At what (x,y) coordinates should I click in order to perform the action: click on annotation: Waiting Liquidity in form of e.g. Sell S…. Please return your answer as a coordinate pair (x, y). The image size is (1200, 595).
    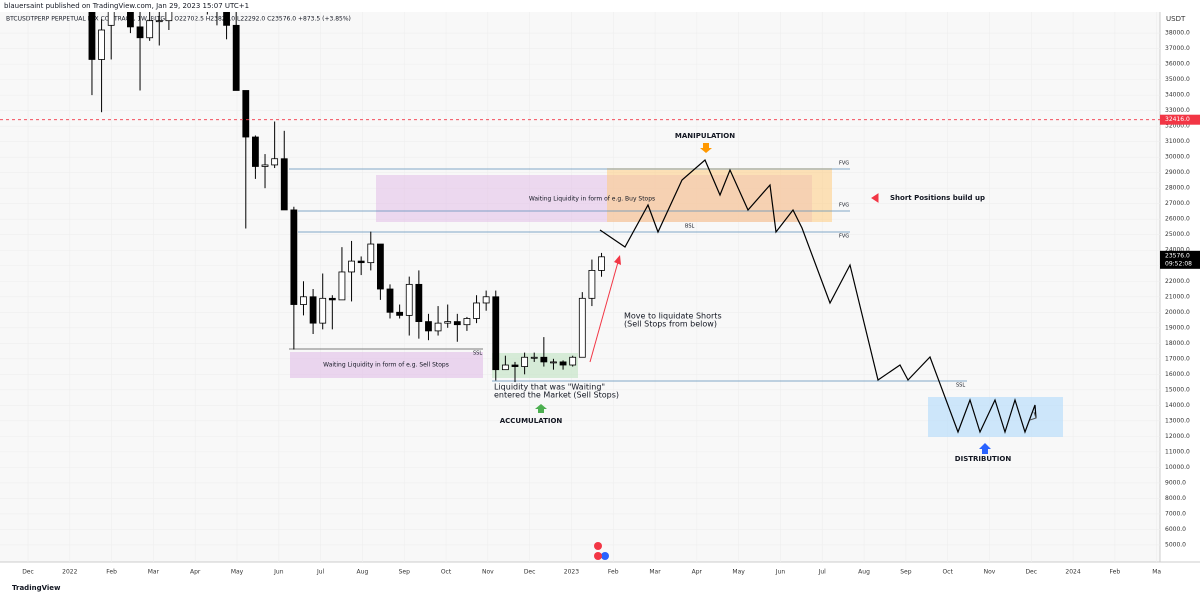
    Looking at the image, I should click on (386, 365).